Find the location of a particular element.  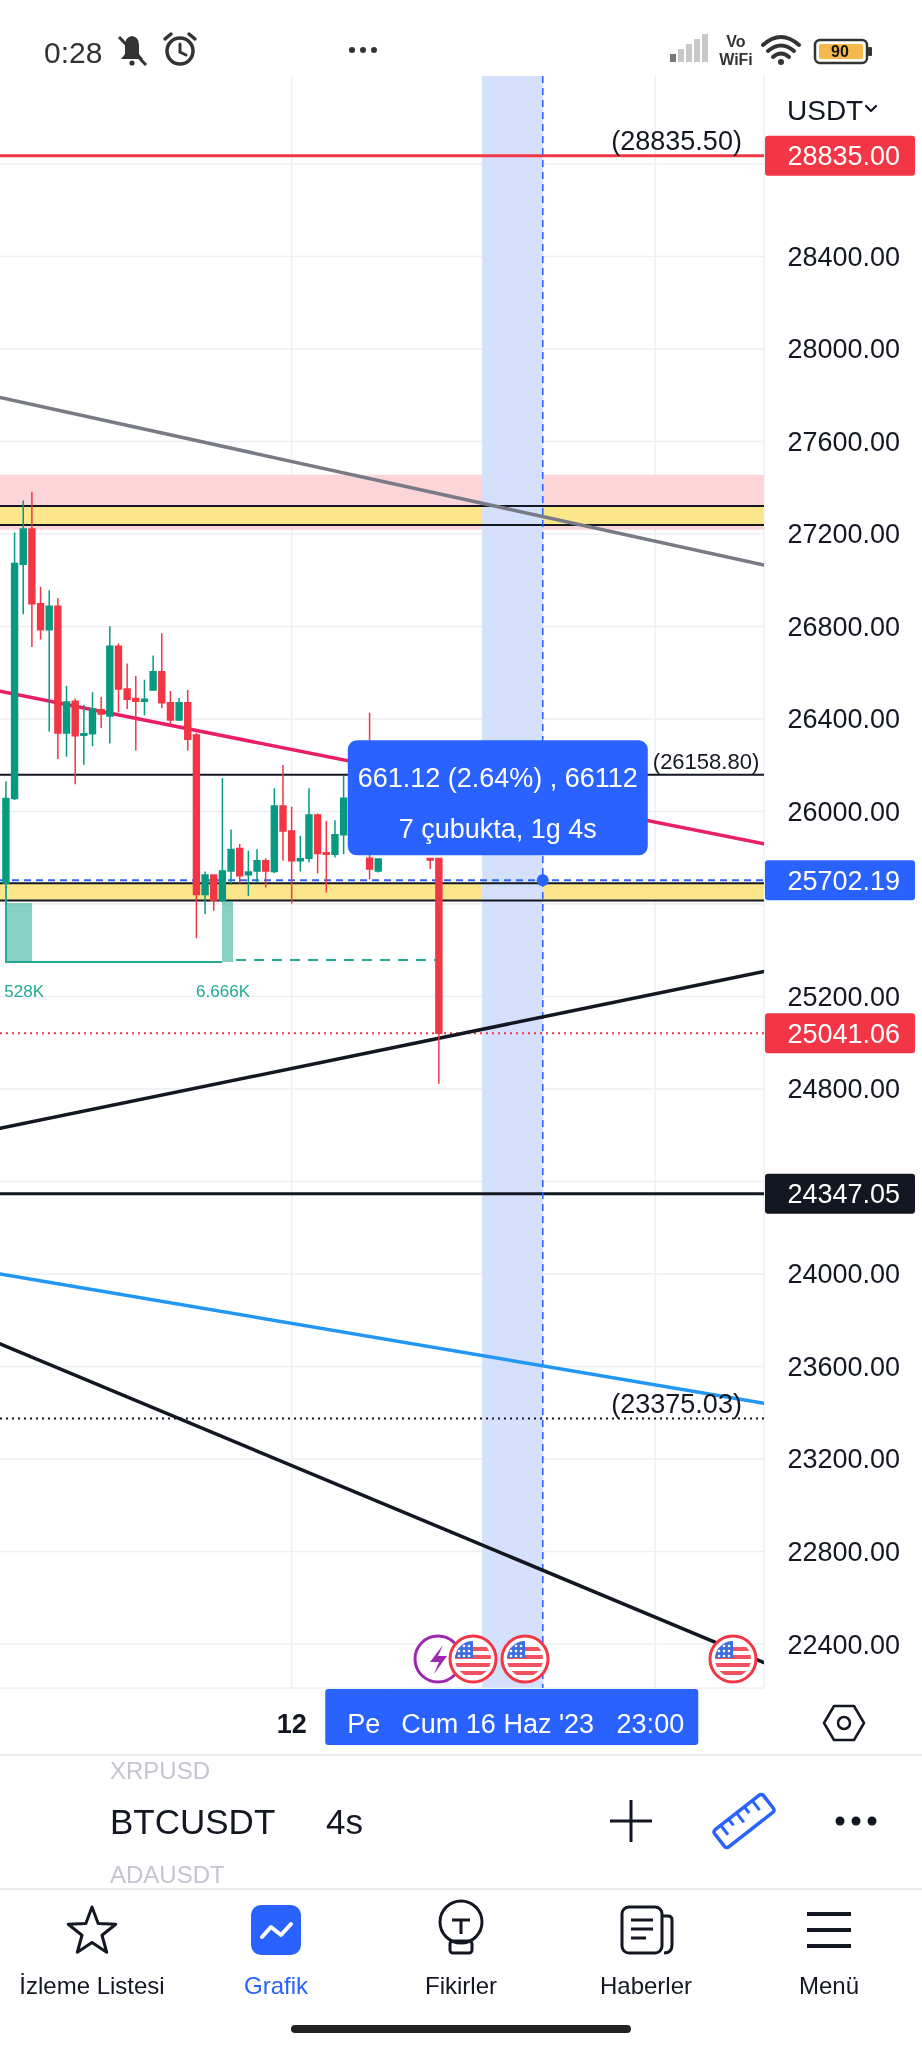

text: Fikirler is located at coordinates (461, 1985).